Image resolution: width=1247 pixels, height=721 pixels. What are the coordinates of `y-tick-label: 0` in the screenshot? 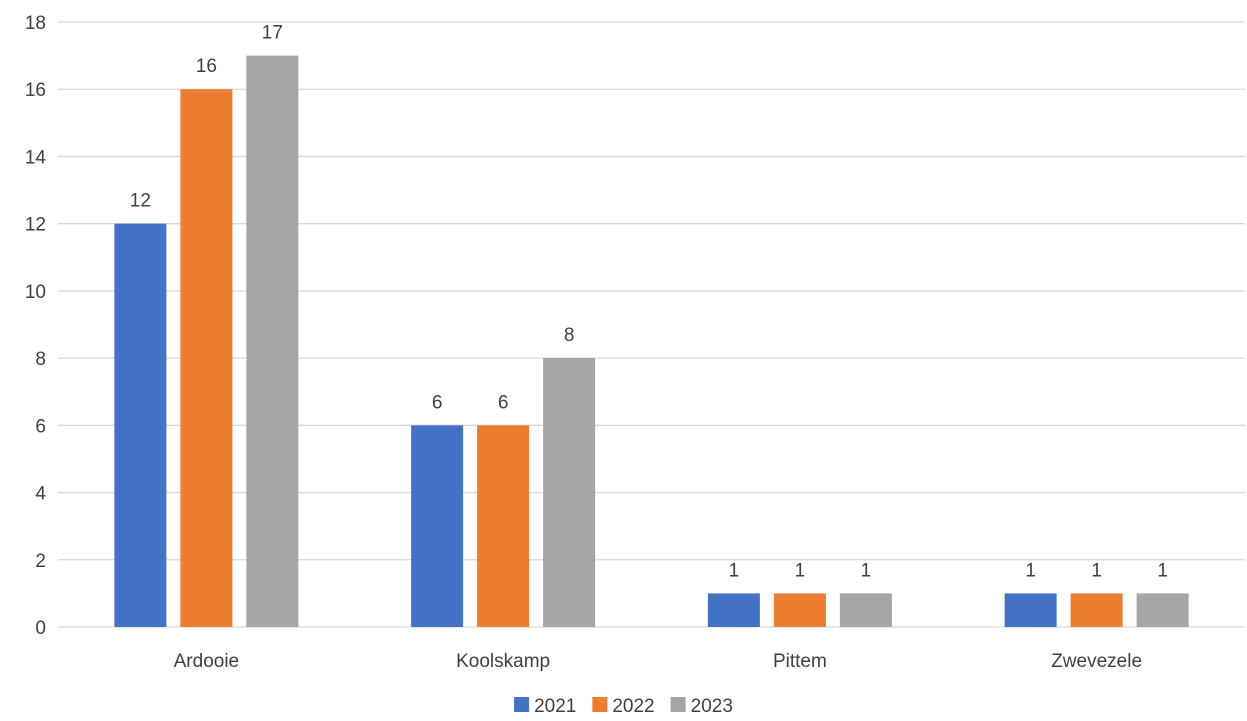 It's located at (40, 628).